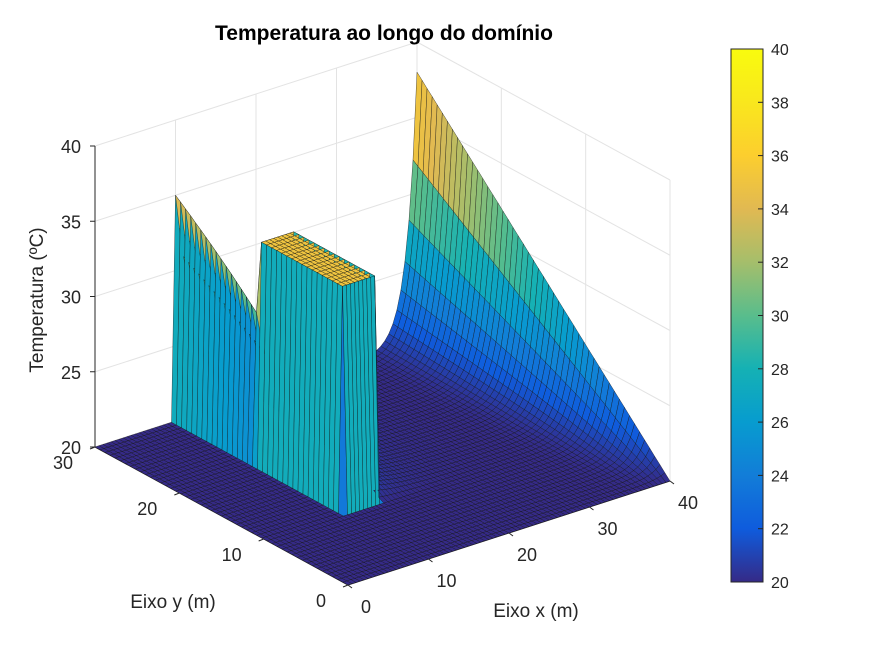 The image size is (875, 656). I want to click on colorbar-tick-label: 24, so click(780, 476).